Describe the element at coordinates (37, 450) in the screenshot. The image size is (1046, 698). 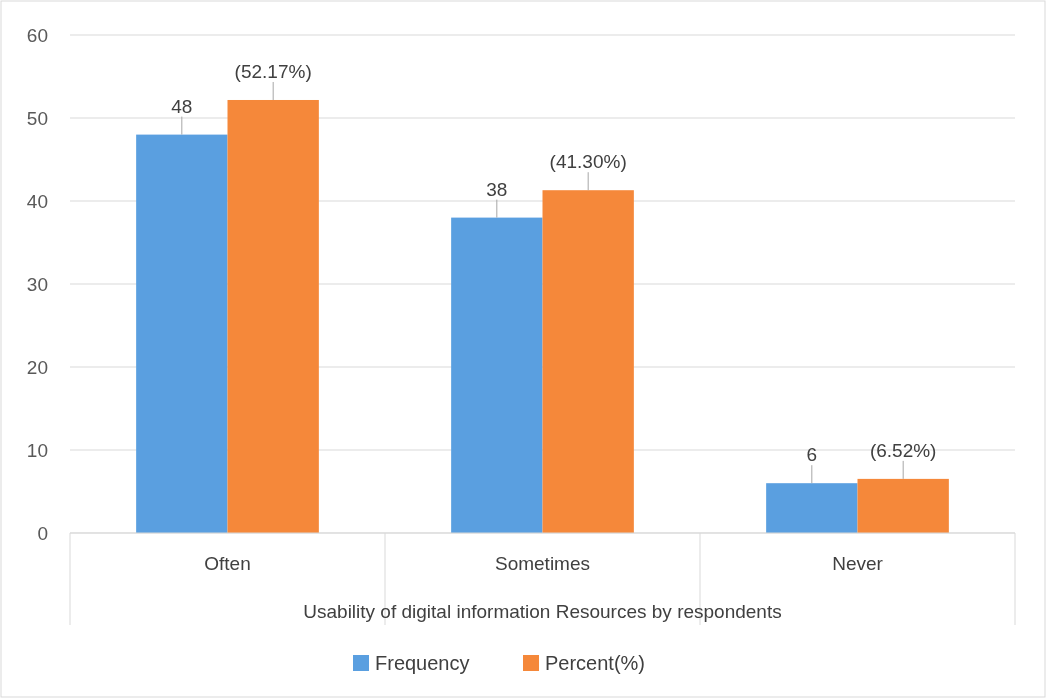
I see `y-tick-label: 10` at that location.